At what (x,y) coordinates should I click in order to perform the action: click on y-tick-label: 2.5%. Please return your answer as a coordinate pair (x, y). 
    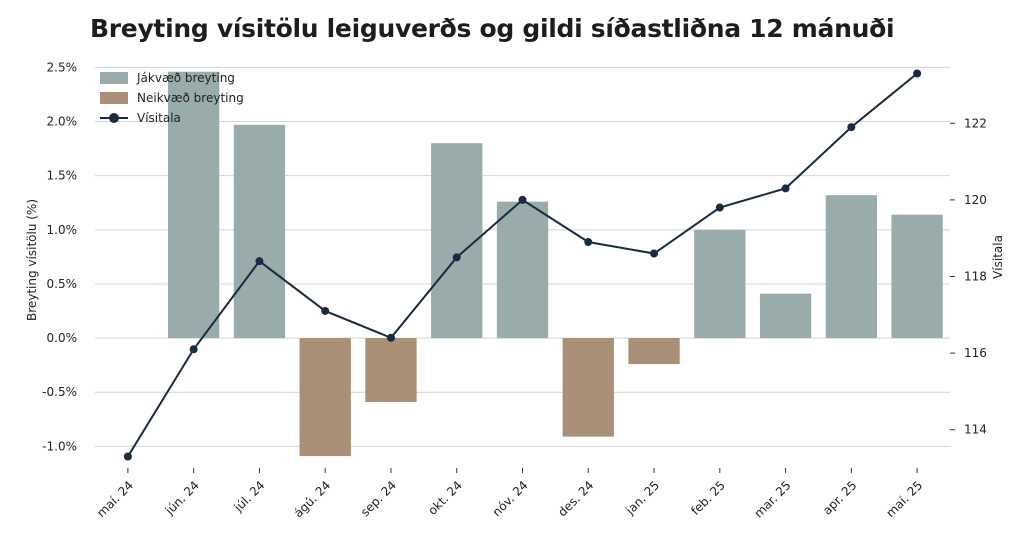
    Looking at the image, I should click on (62, 67).